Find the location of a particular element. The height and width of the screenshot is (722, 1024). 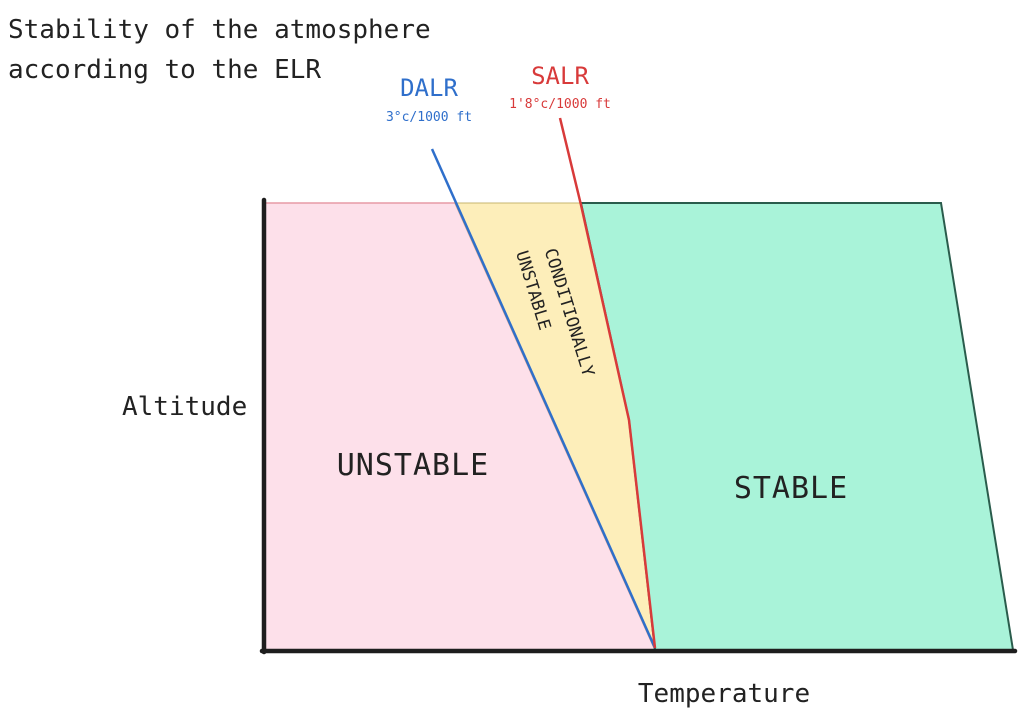

y-axis-label: Altitude is located at coordinates (184, 407).